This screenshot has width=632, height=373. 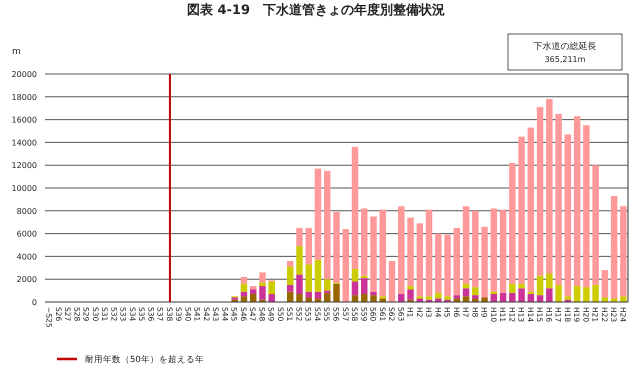 I want to click on y-tick-label: 20000, so click(x=24, y=74).